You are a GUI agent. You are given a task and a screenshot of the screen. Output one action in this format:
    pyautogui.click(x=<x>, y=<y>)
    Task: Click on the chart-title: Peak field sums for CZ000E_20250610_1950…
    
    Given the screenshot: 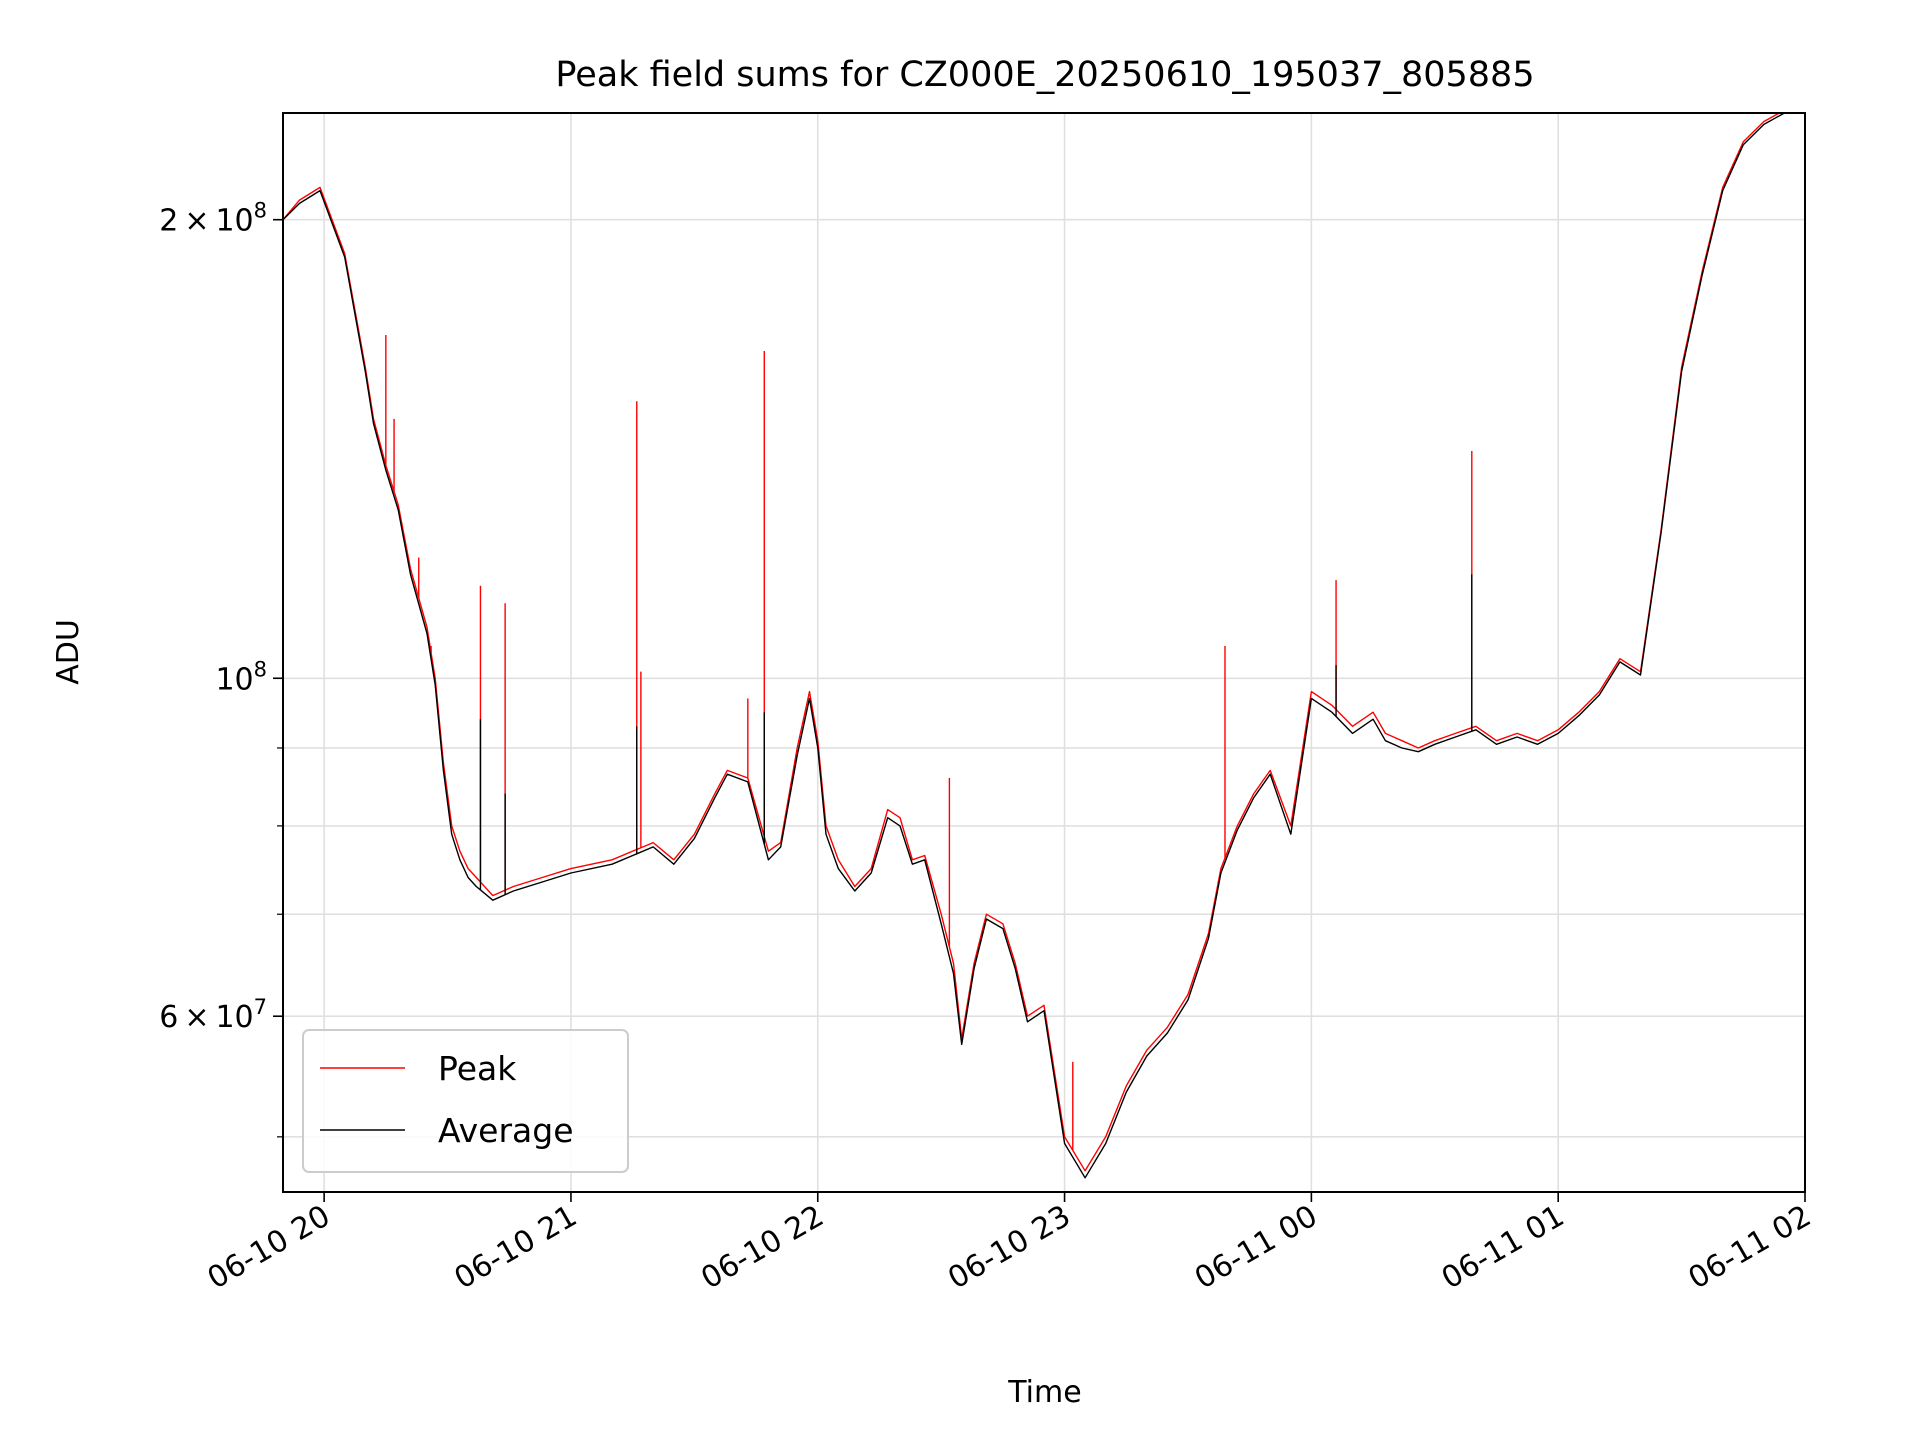 What is the action you would take?
    pyautogui.click(x=1044, y=75)
    